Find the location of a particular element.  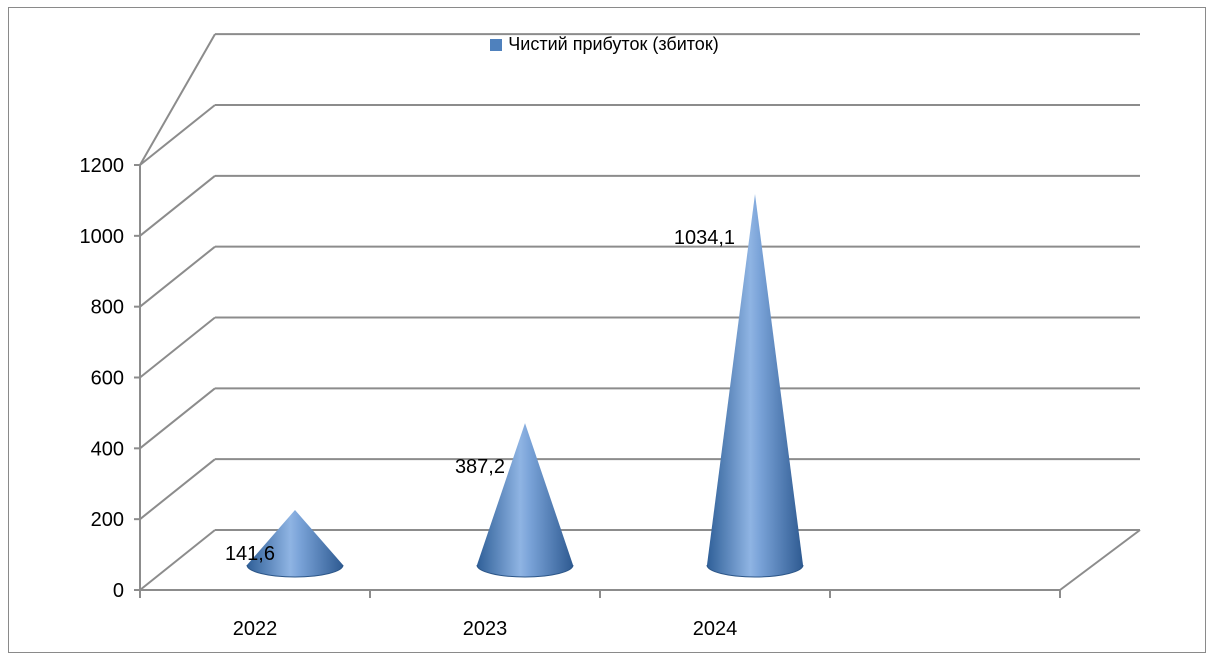

y-tick-label: 1000 is located at coordinates (102, 237).